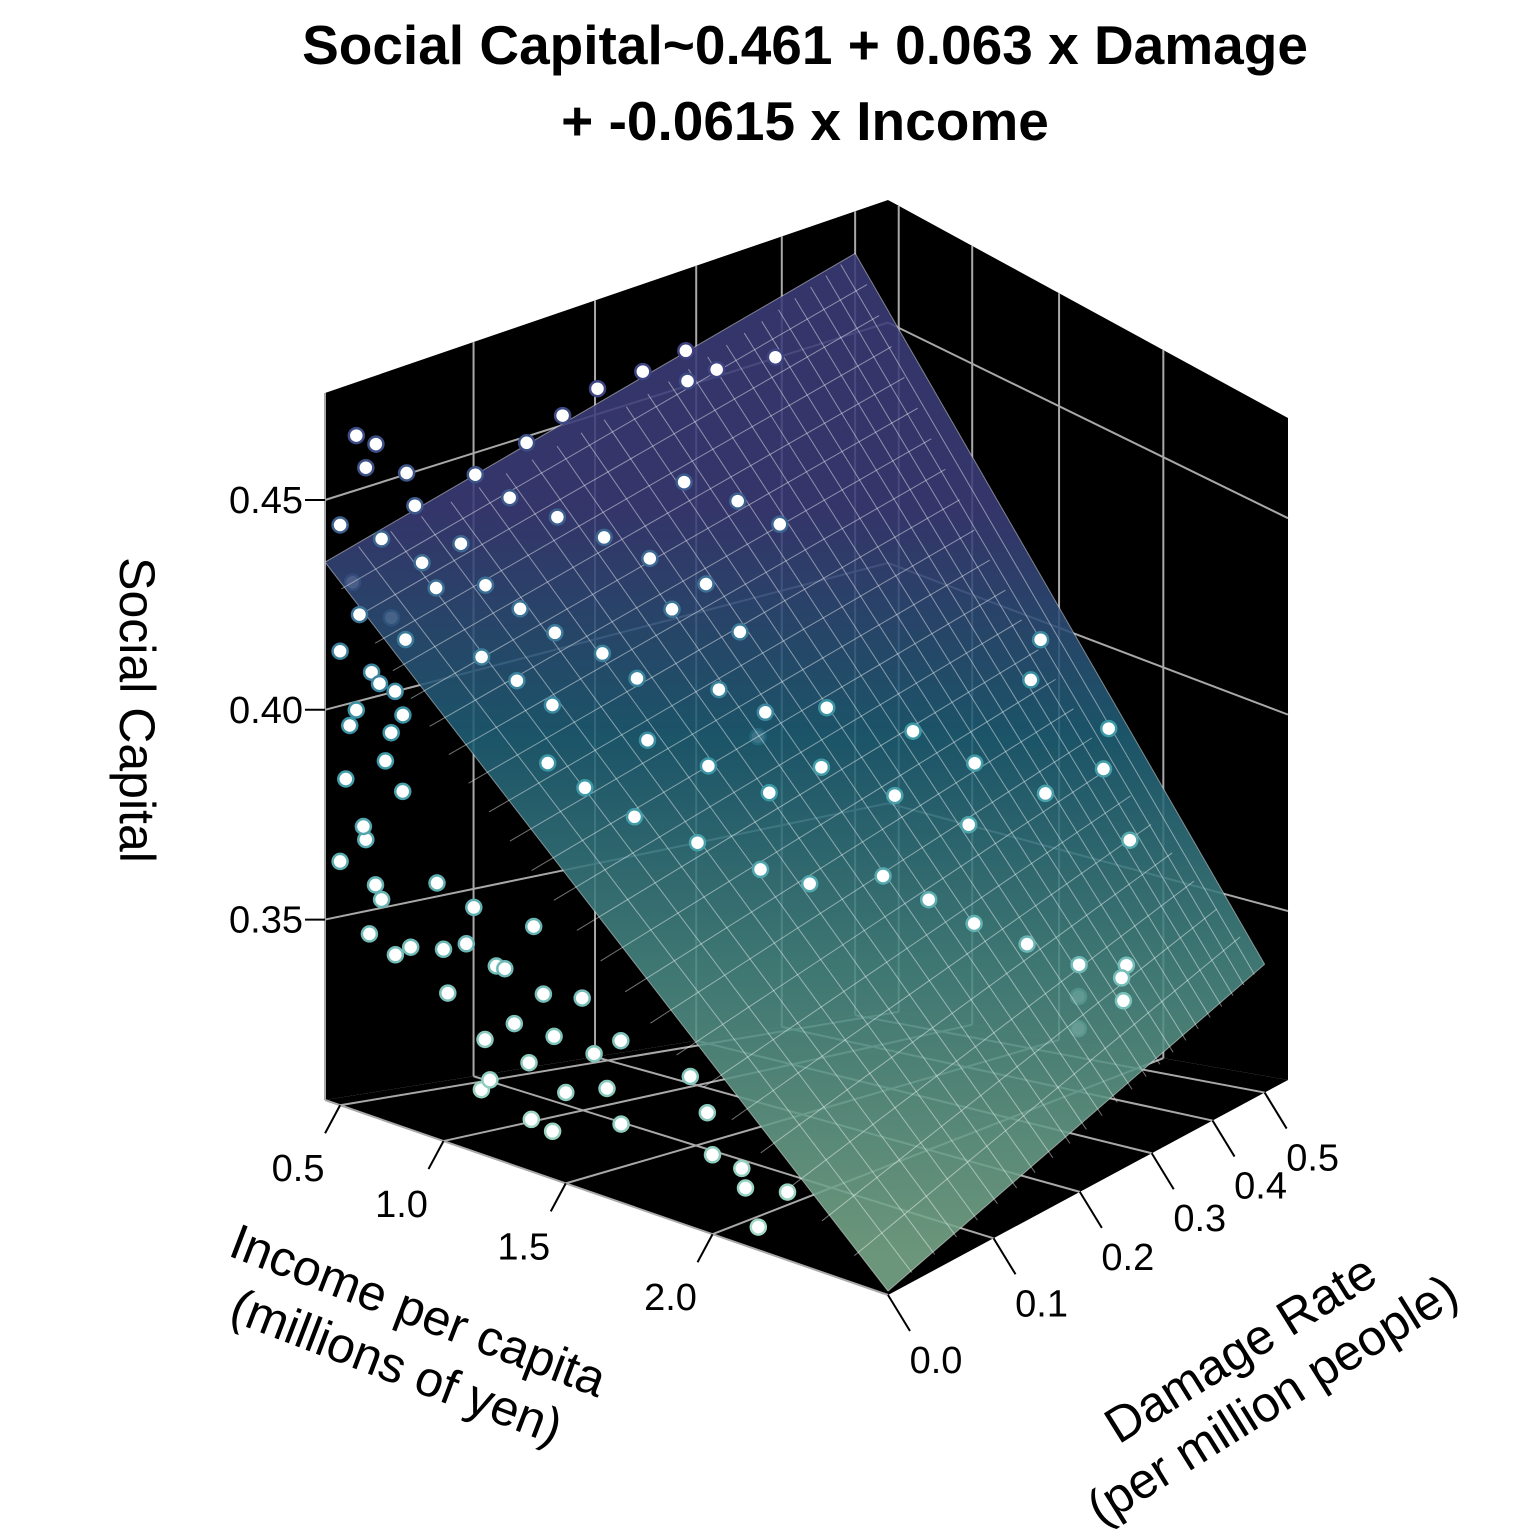 The width and height of the screenshot is (1536, 1536). I want to click on x-axis-label: Income per capita (millions of yen), so click(418, 1334).